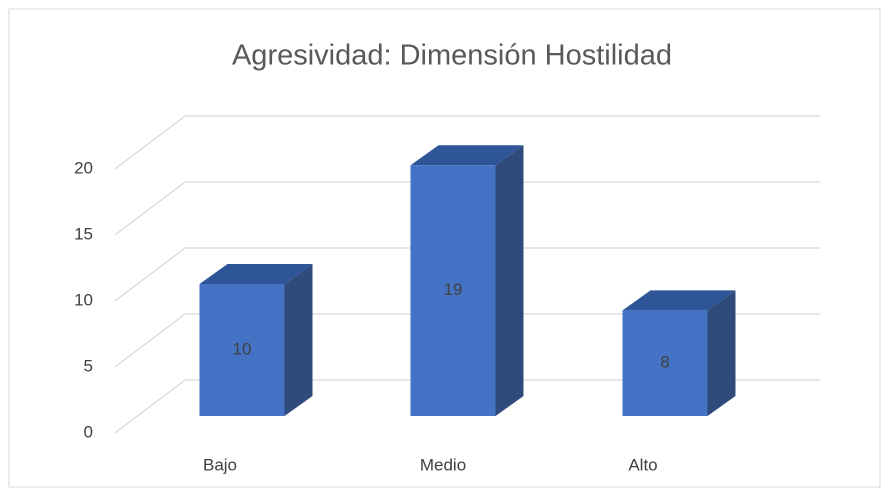  I want to click on y-tick-label: 5, so click(88, 365).